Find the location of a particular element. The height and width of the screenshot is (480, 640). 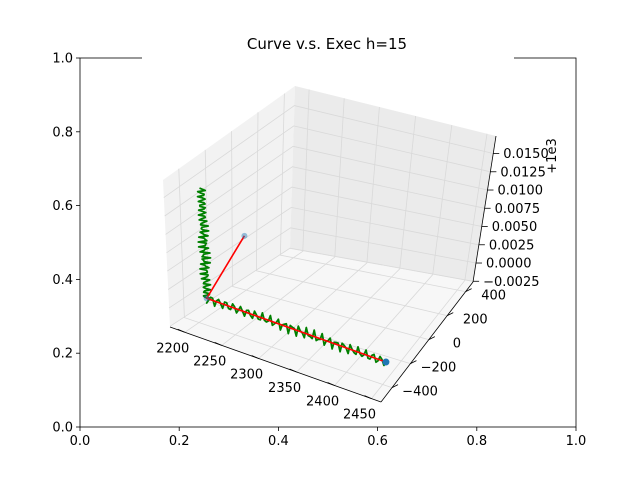

plot-lines is located at coordinates (293, 277).